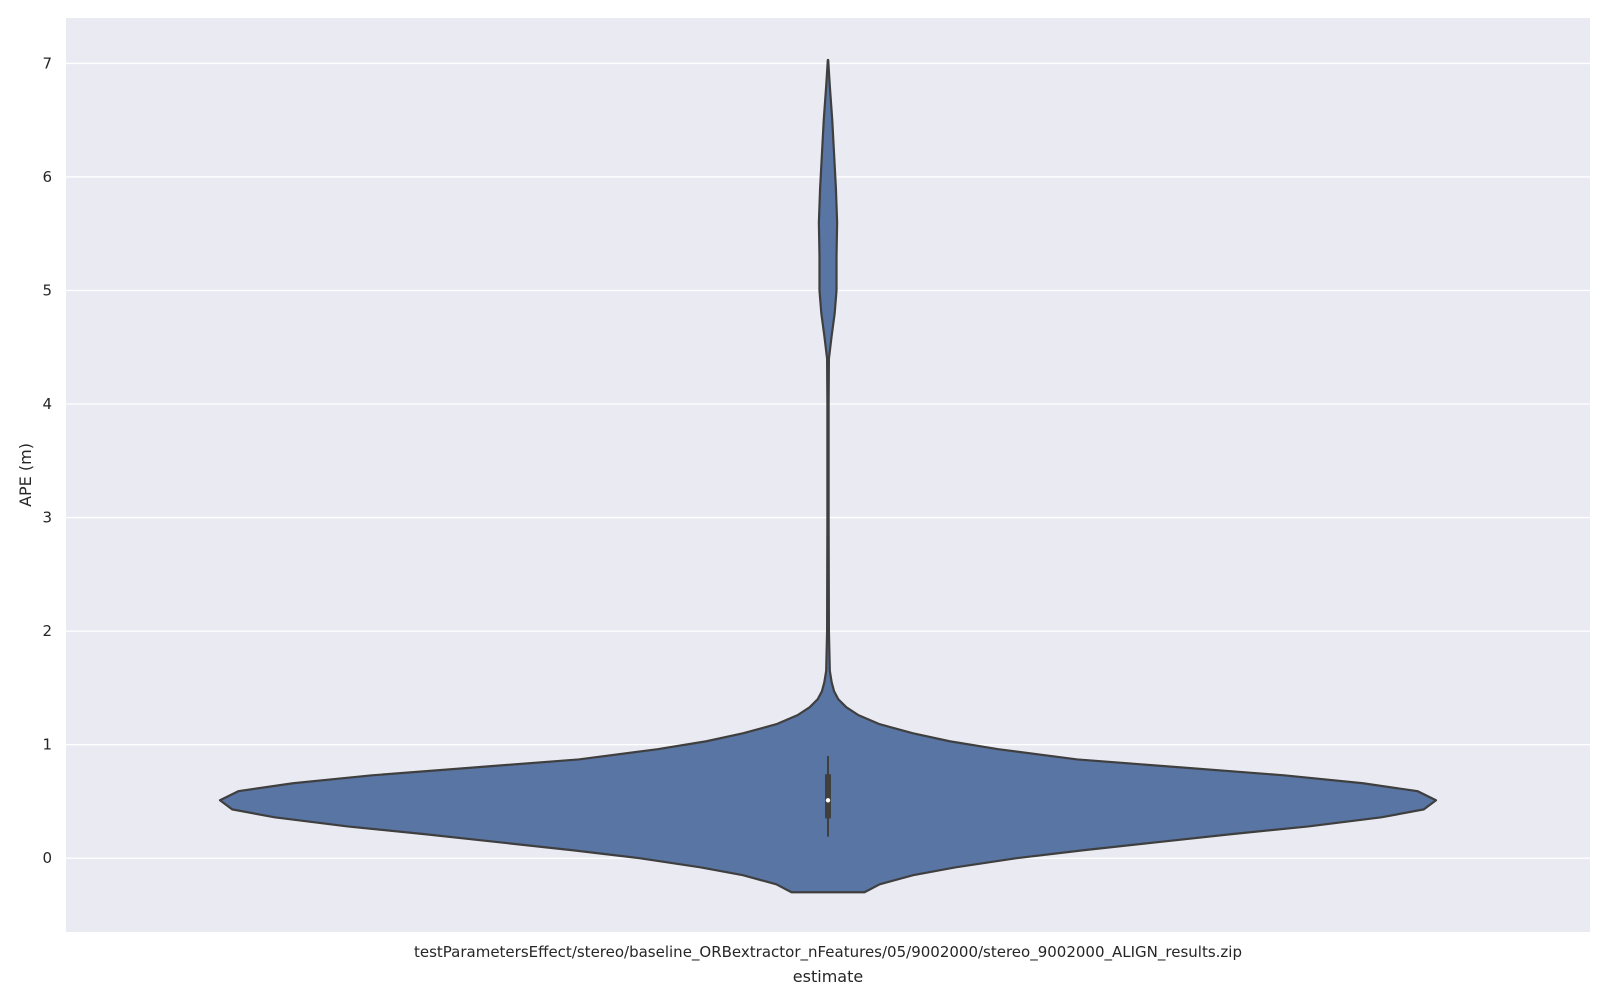 This screenshot has height=1004, width=1600. Describe the element at coordinates (47, 858) in the screenshot. I see `y-tick-label: 0` at that location.